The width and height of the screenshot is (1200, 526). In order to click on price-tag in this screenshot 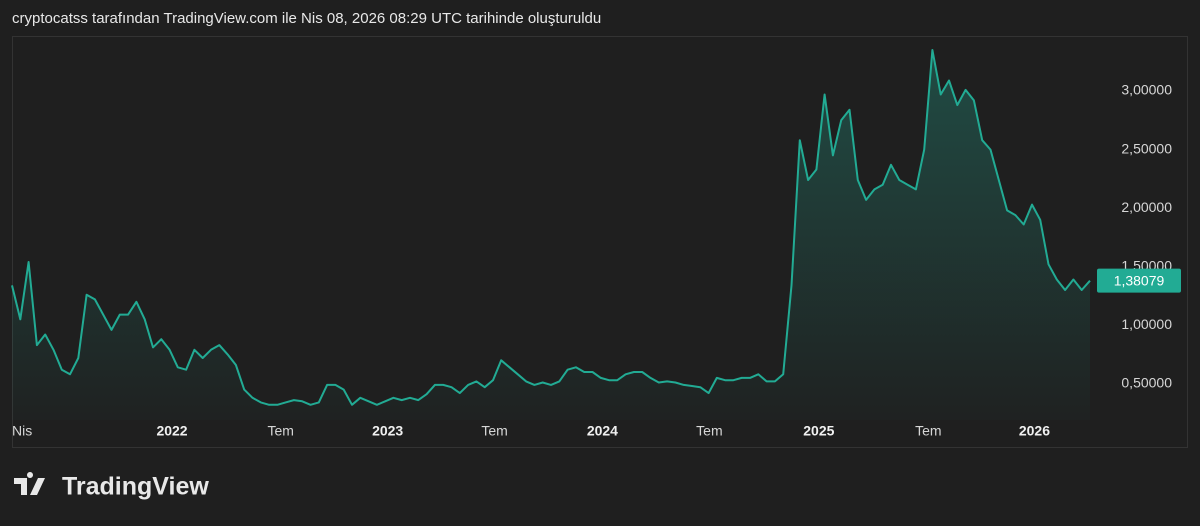, I will do `click(1139, 280)`.